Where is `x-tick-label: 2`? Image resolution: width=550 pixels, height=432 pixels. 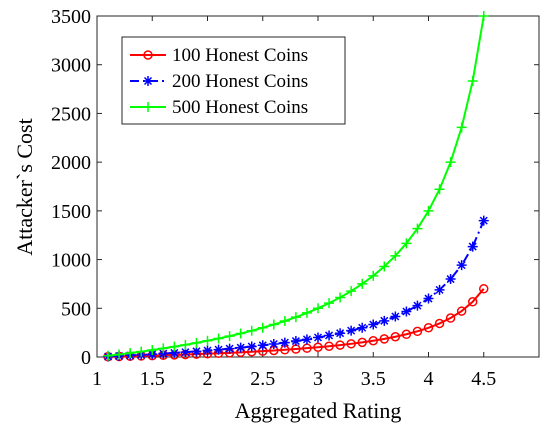 x-tick-label: 2 is located at coordinates (208, 379).